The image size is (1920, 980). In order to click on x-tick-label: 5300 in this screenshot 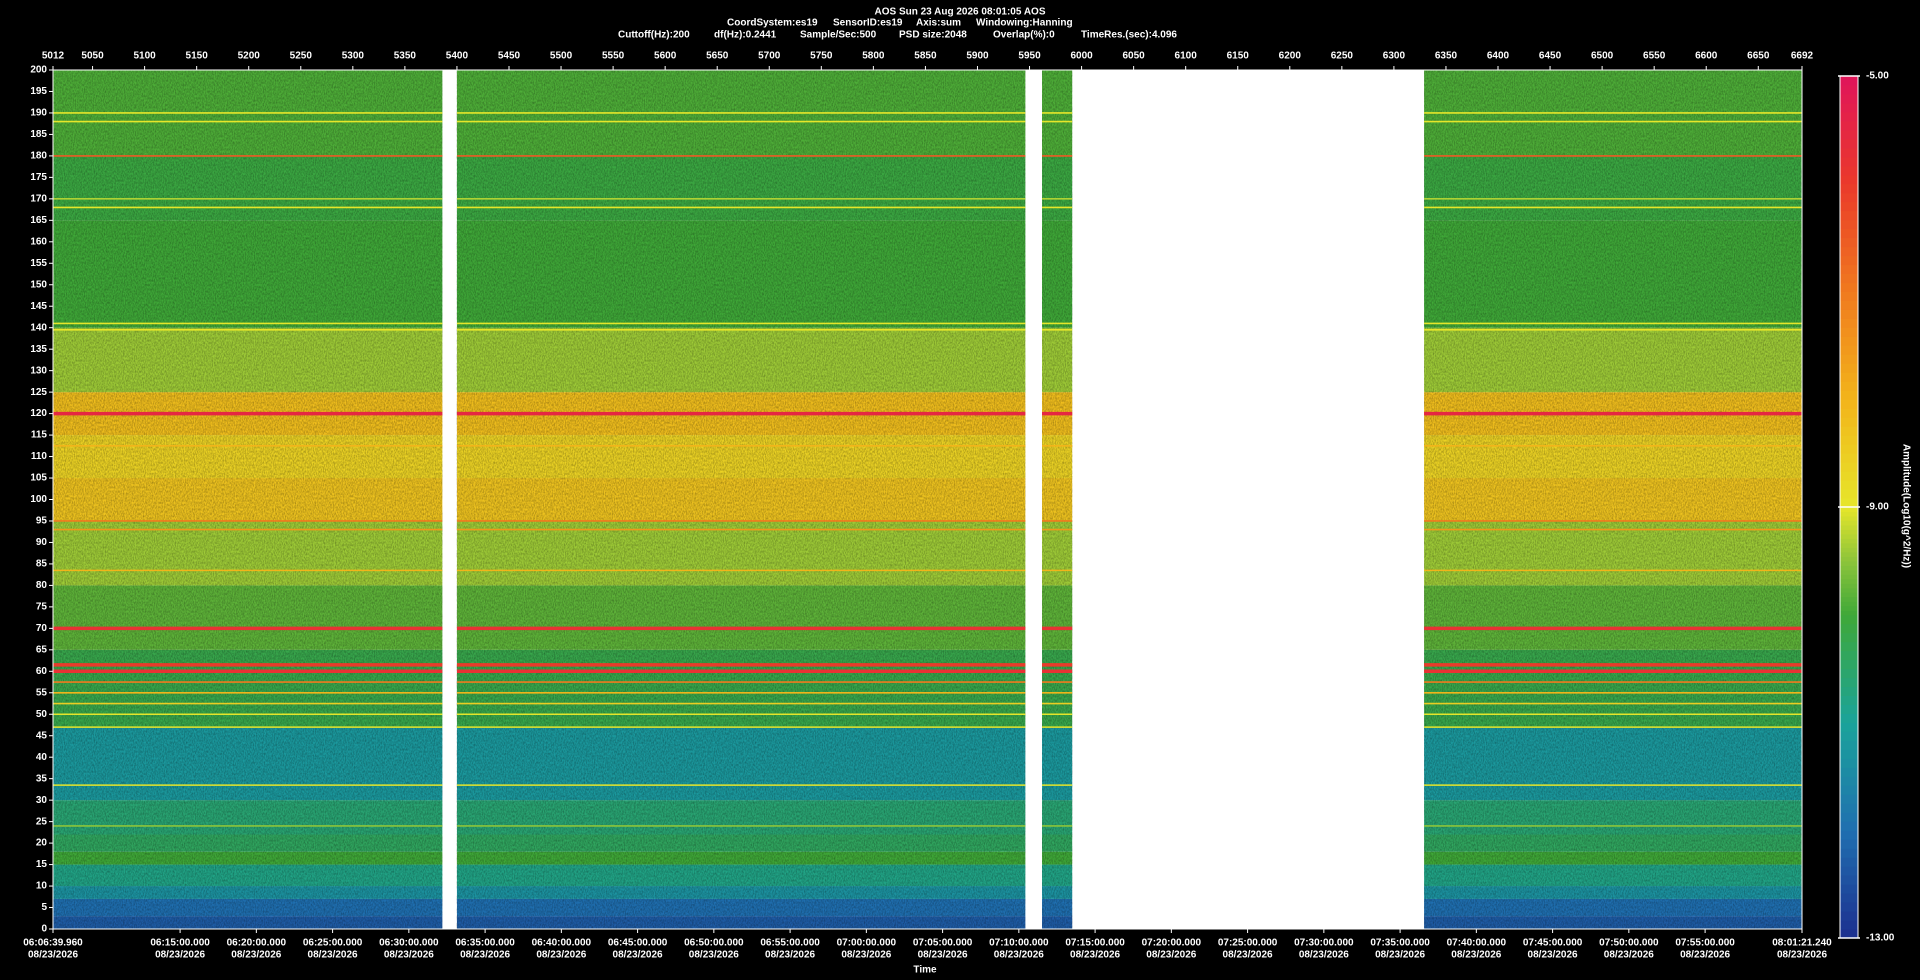, I will do `click(353, 56)`.